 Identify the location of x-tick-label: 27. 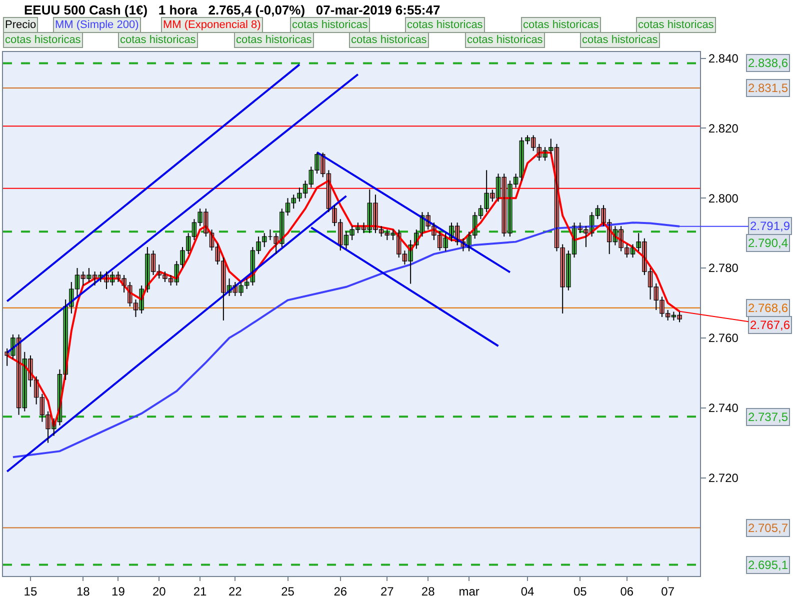
(387, 591).